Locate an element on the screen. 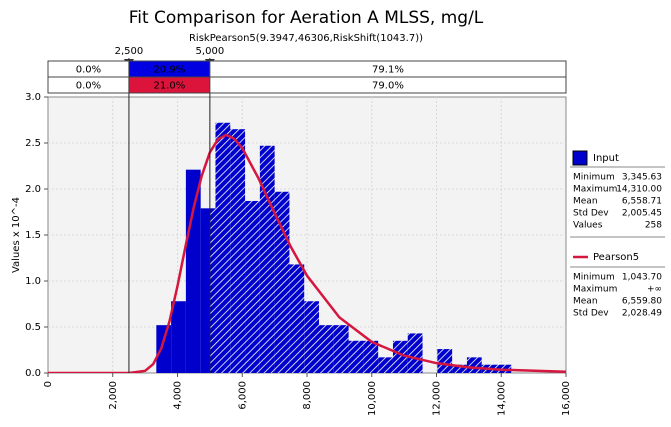  x-tick-label: 0 is located at coordinates (48, 384).